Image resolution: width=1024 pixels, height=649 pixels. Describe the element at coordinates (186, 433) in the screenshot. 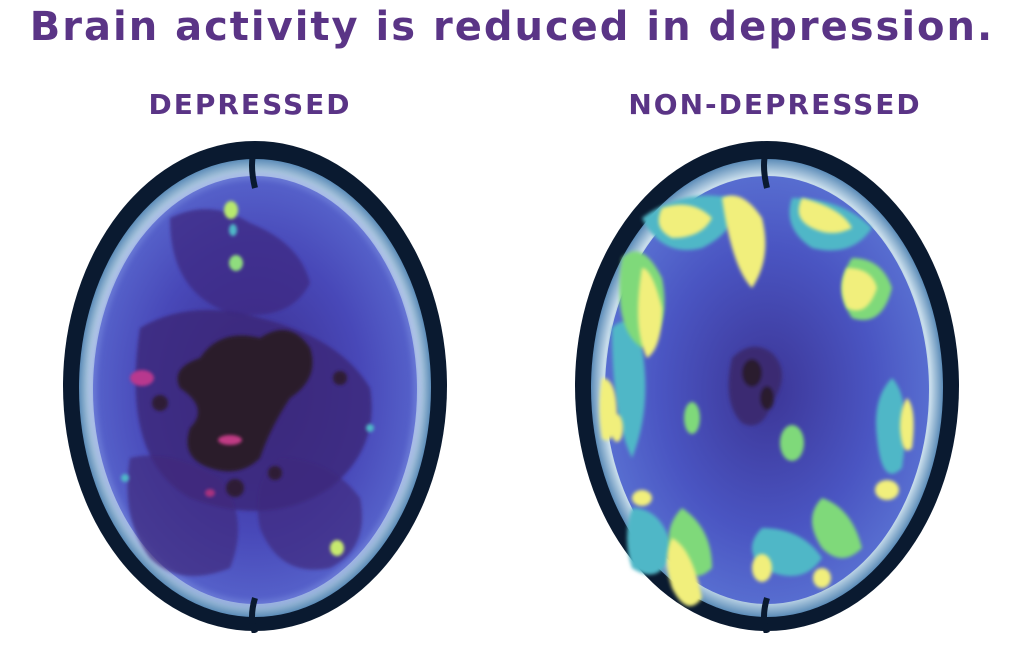

I see `depressed-magenta-spots` at that location.